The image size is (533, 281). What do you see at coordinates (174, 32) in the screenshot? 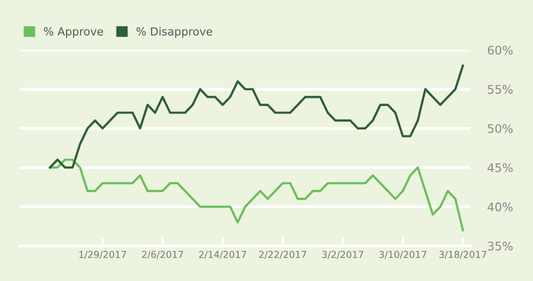
I see `legend-label: % Disapprove` at bounding box center [174, 32].